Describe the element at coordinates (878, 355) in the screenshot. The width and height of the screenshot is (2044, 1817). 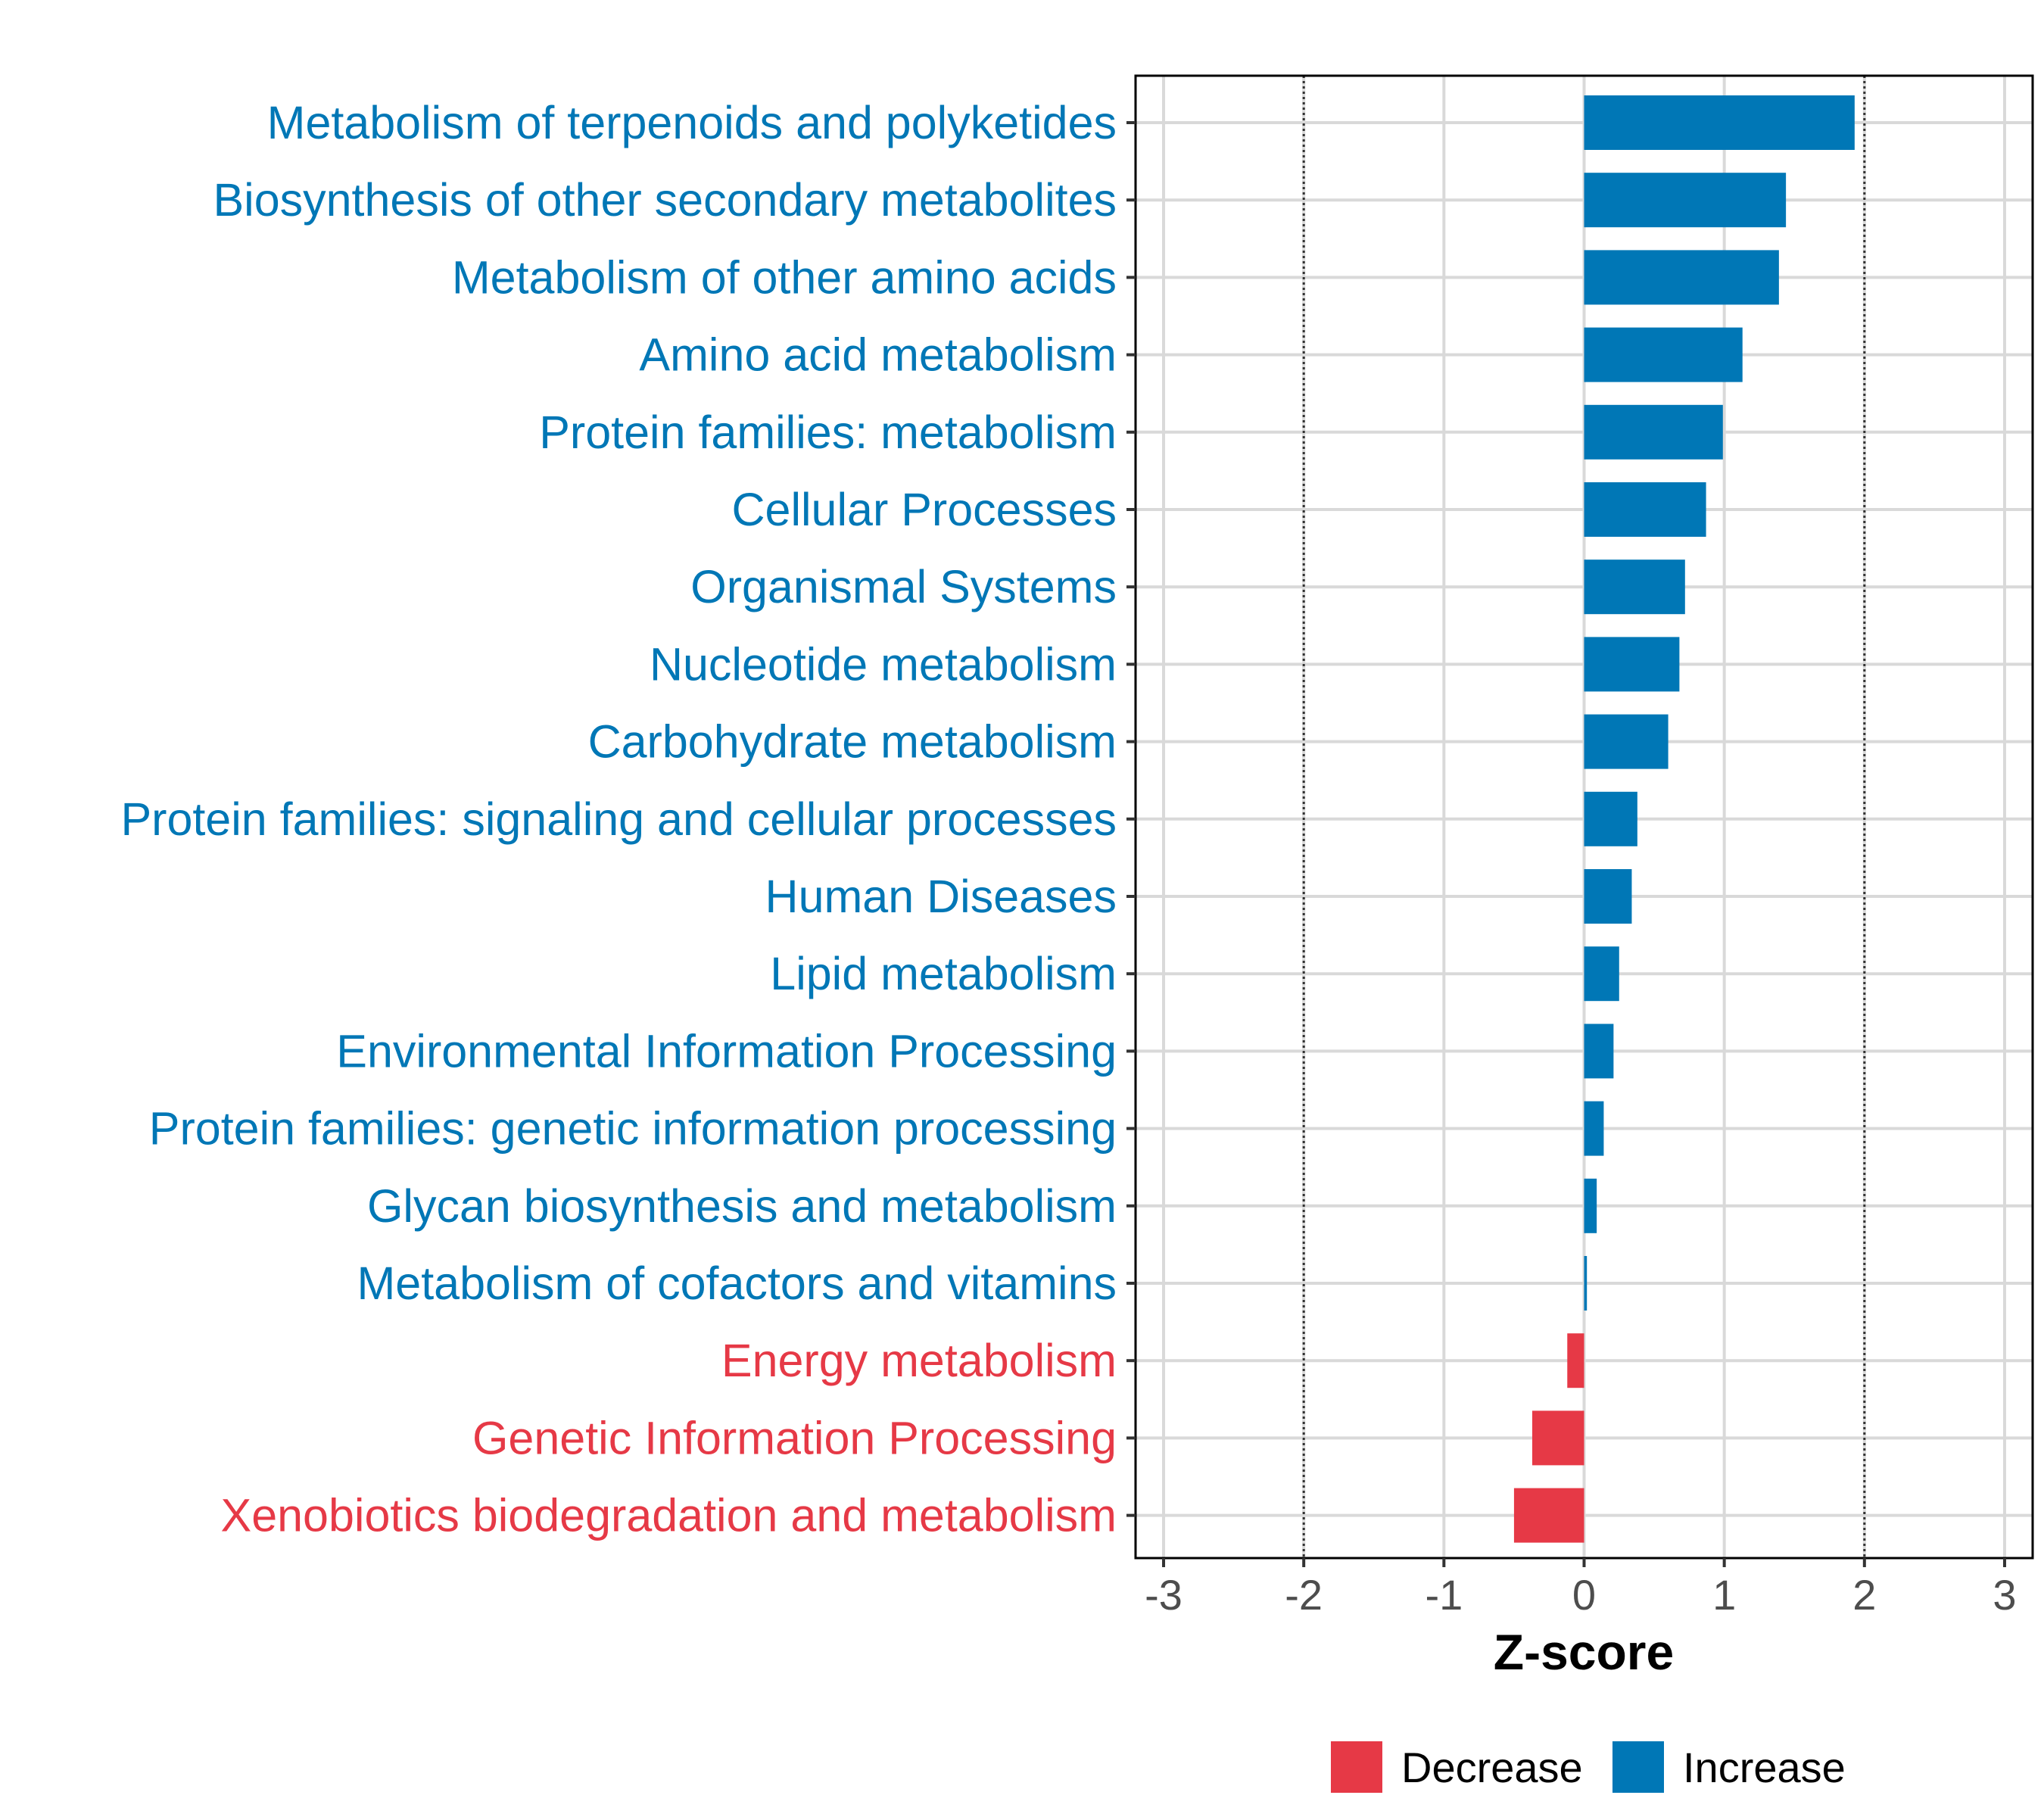
I see `category-label: Amino acid metabolism` at that location.